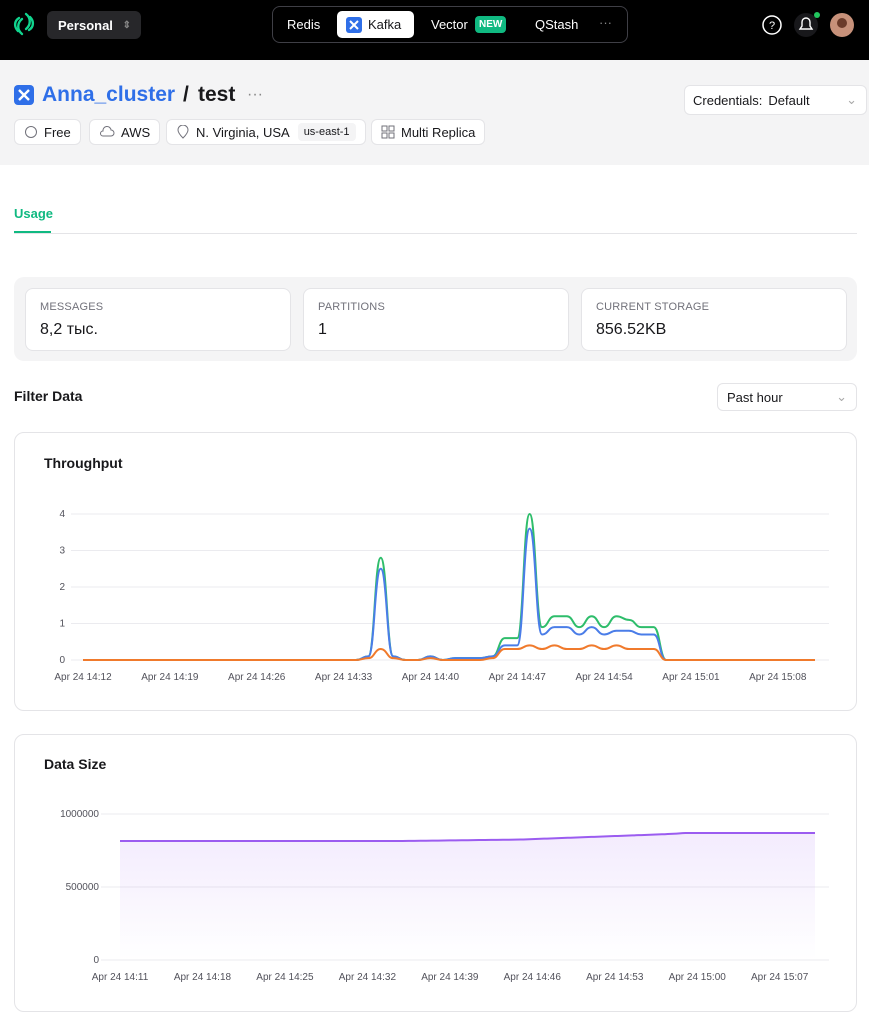  Describe the element at coordinates (435, 233) in the screenshot. I see `divider` at that location.